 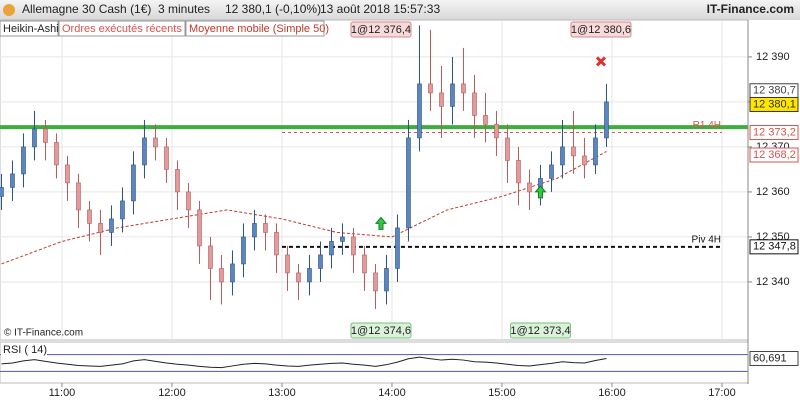 I want to click on header-bar, so click(x=400, y=10).